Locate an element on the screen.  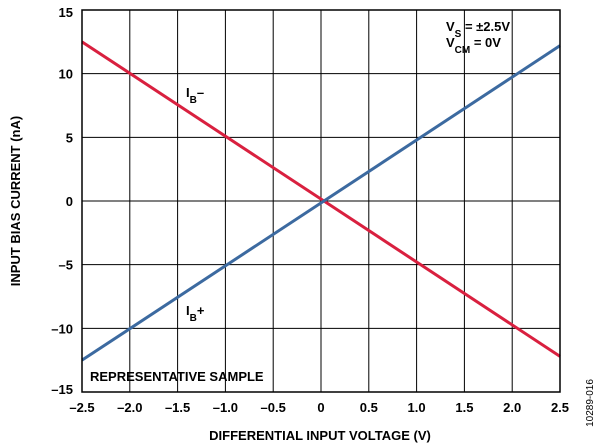
y-tick-label: 15 is located at coordinates (66, 12).